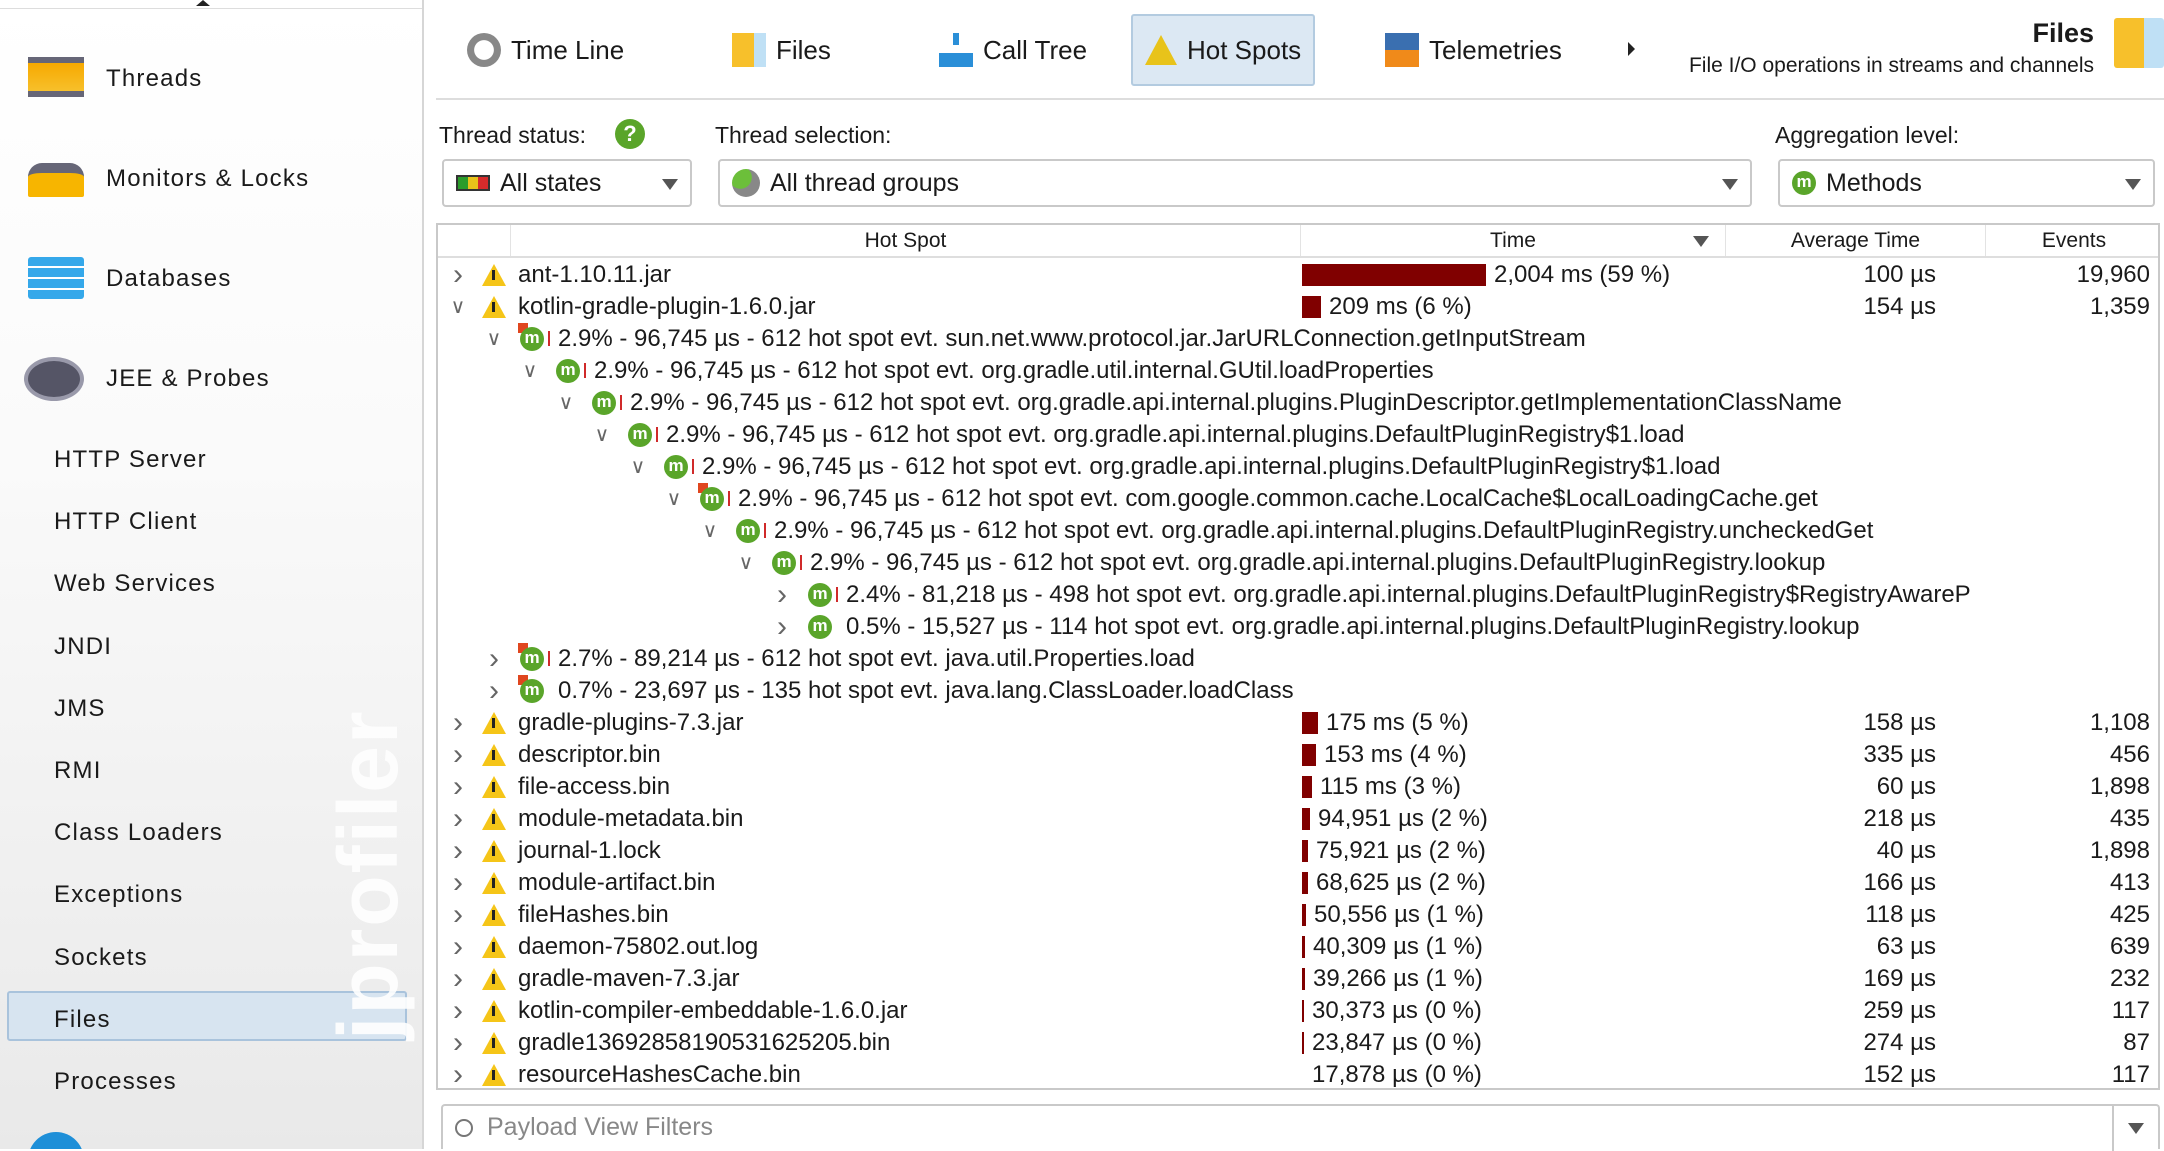 The width and height of the screenshot is (2164, 1151). I want to click on payload-view-filter-input: Payload View Filters, so click(1300, 1127).